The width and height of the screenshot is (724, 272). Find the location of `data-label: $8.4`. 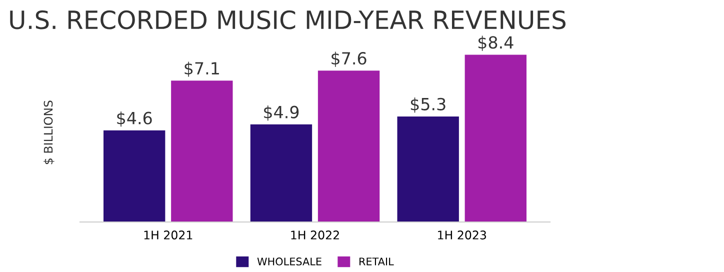

data-label: $8.4 is located at coordinates (496, 43).